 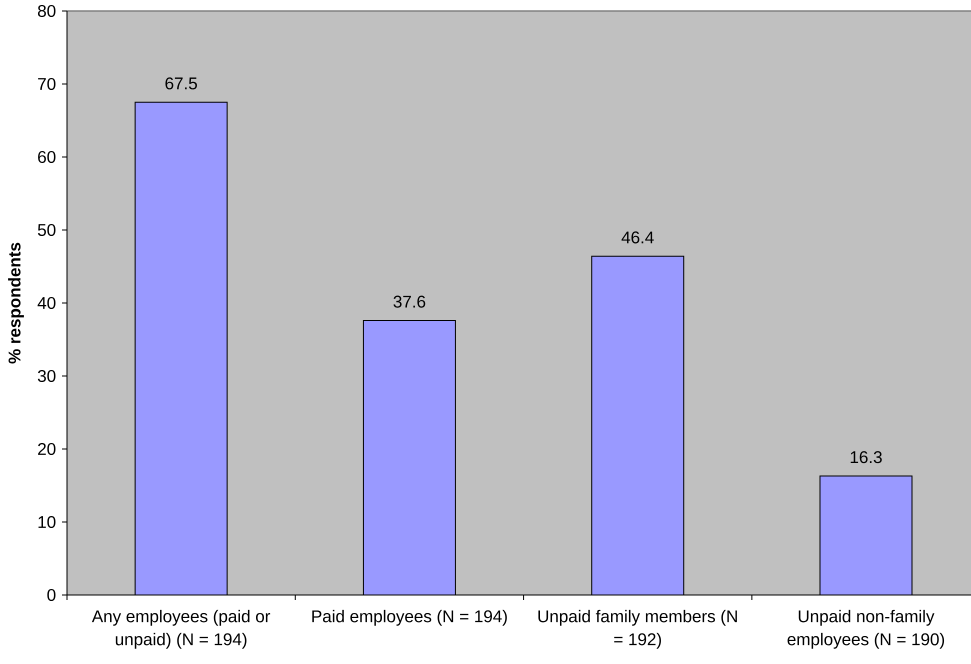 I want to click on y-tick-label: 30, so click(x=47, y=376).